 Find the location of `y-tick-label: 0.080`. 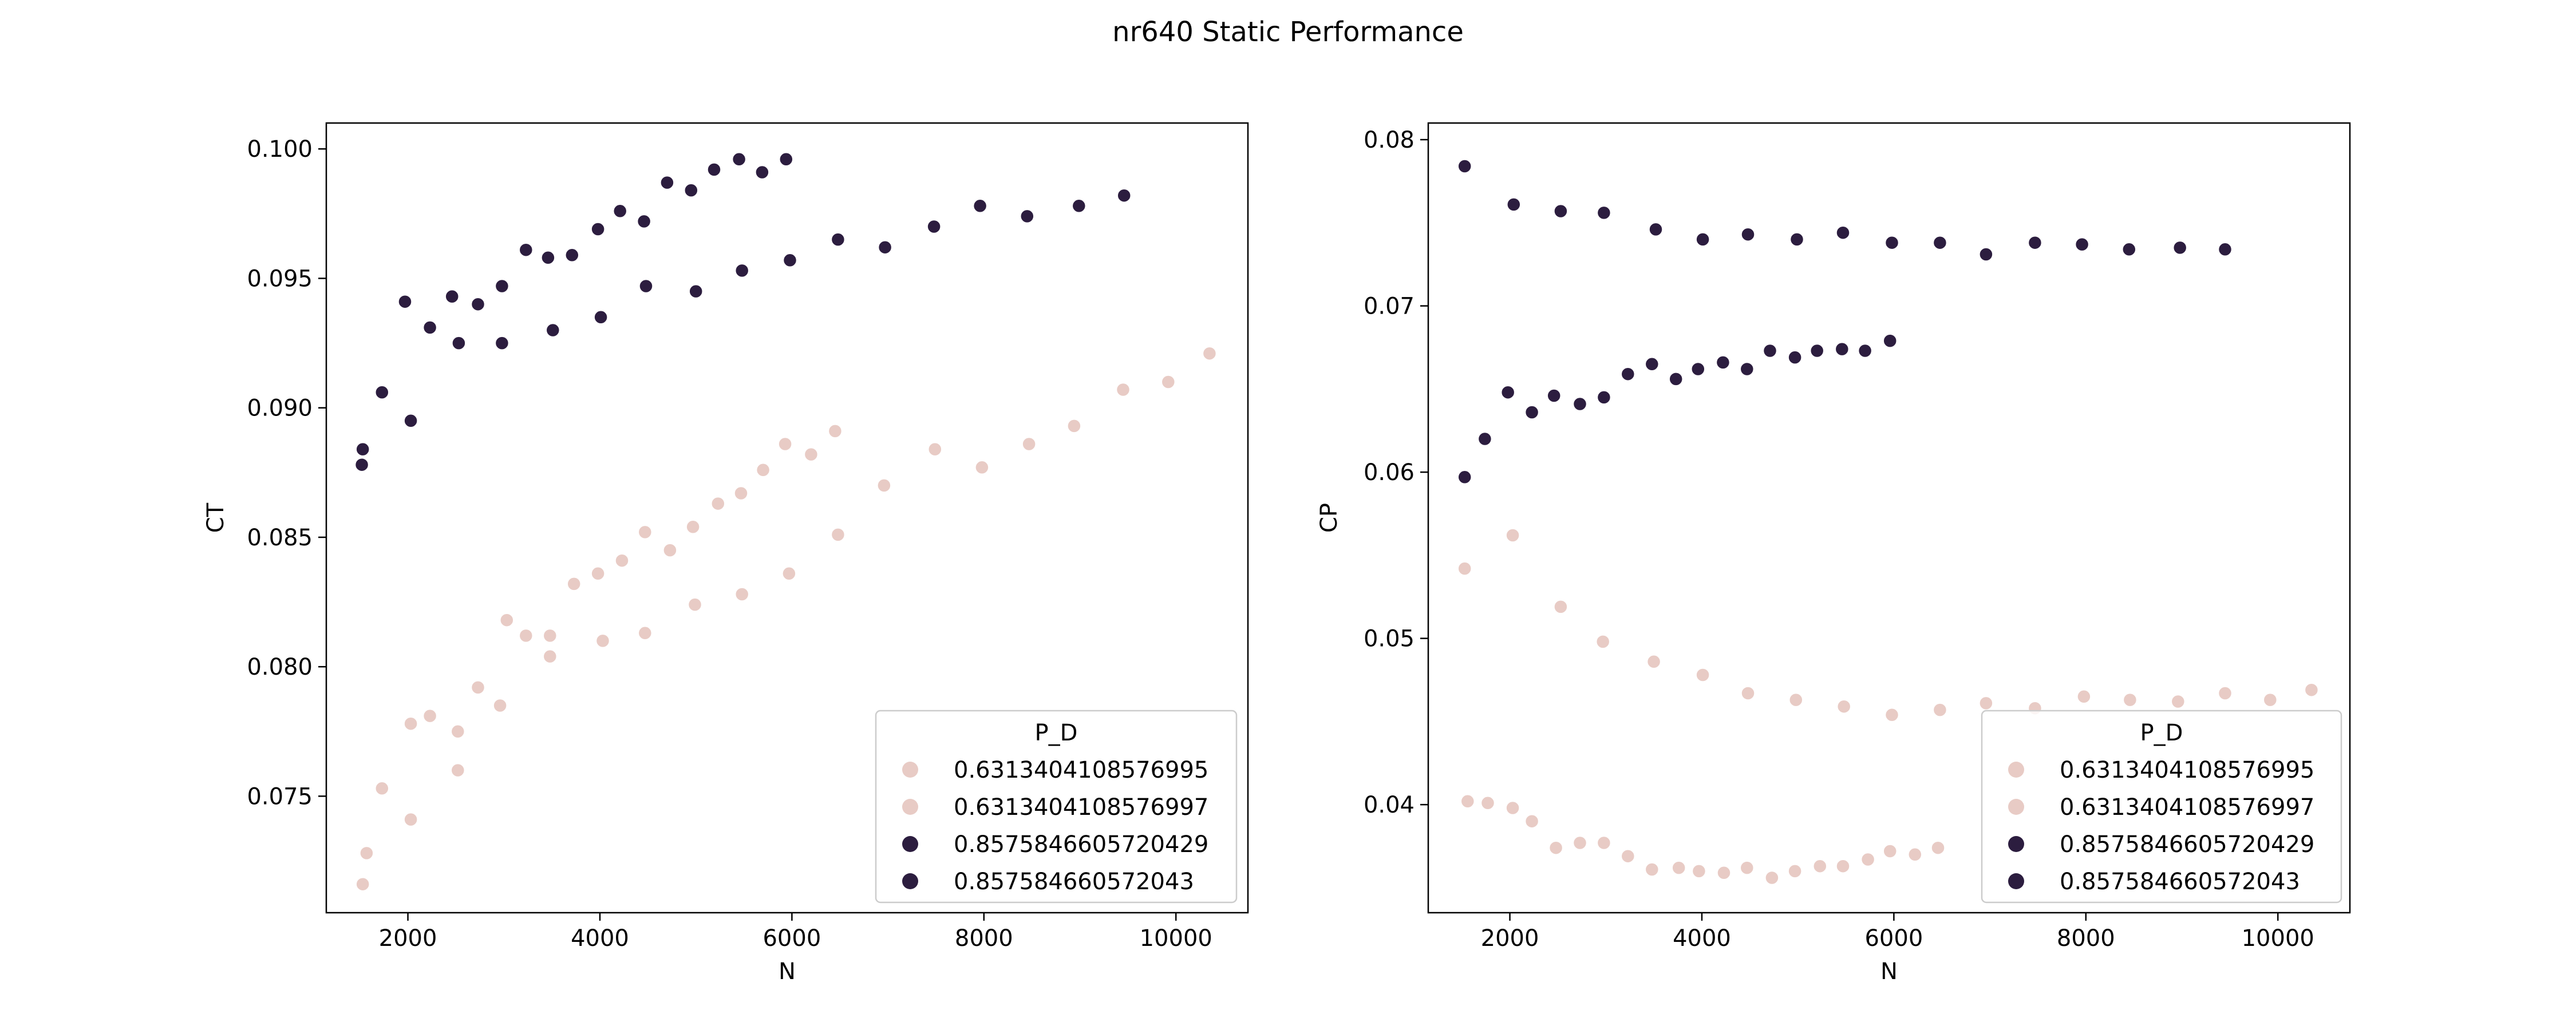

y-tick-label: 0.080 is located at coordinates (280, 667).